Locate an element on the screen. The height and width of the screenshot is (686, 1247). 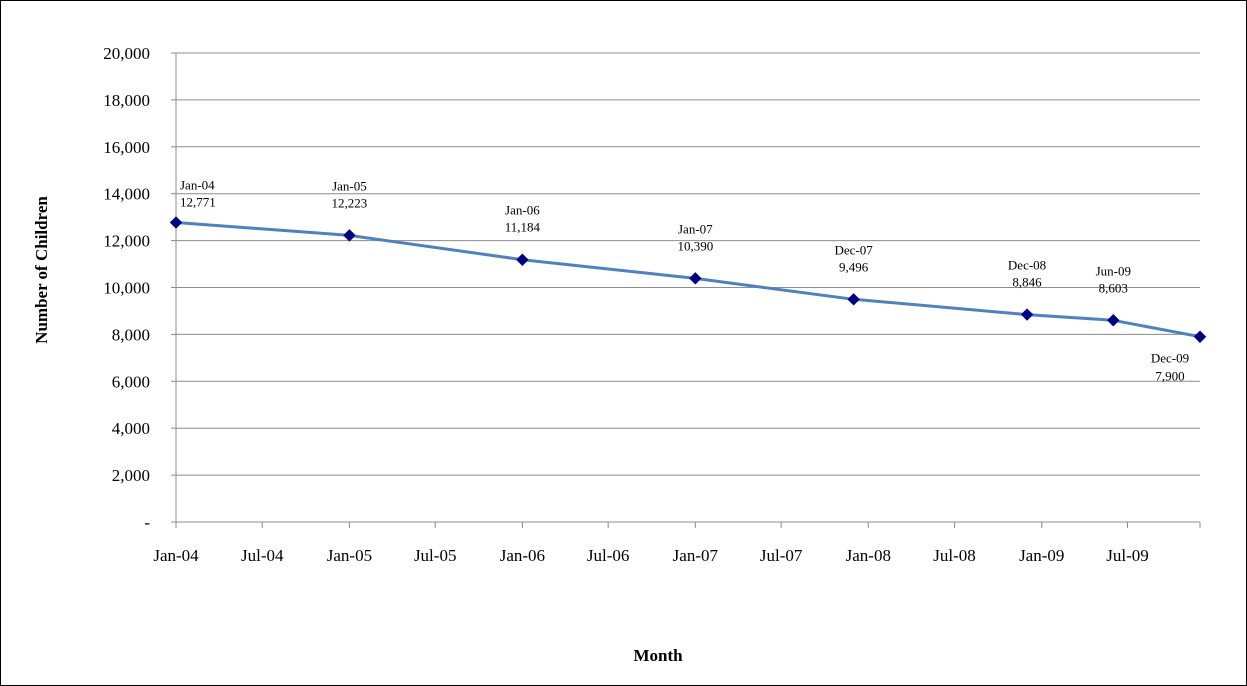
x-tick-label: Jan-05 is located at coordinates (349, 555).